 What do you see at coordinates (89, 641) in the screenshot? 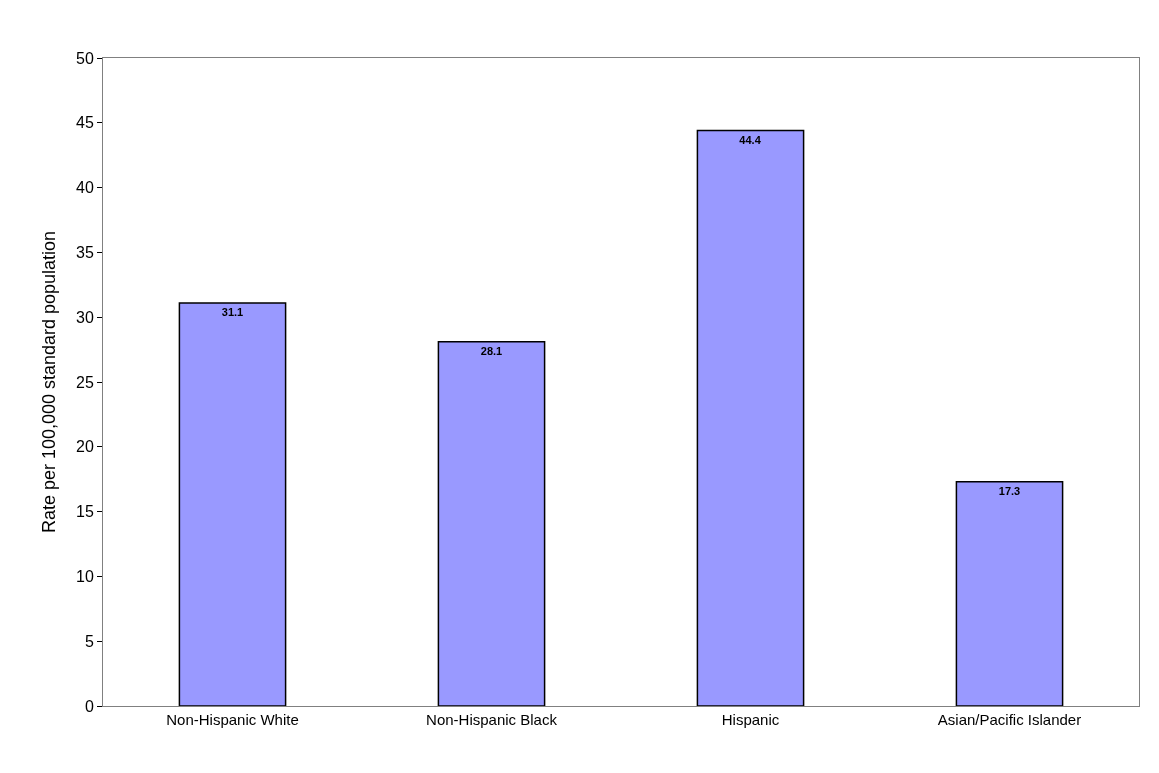
I see `y-tick-label: 5` at bounding box center [89, 641].